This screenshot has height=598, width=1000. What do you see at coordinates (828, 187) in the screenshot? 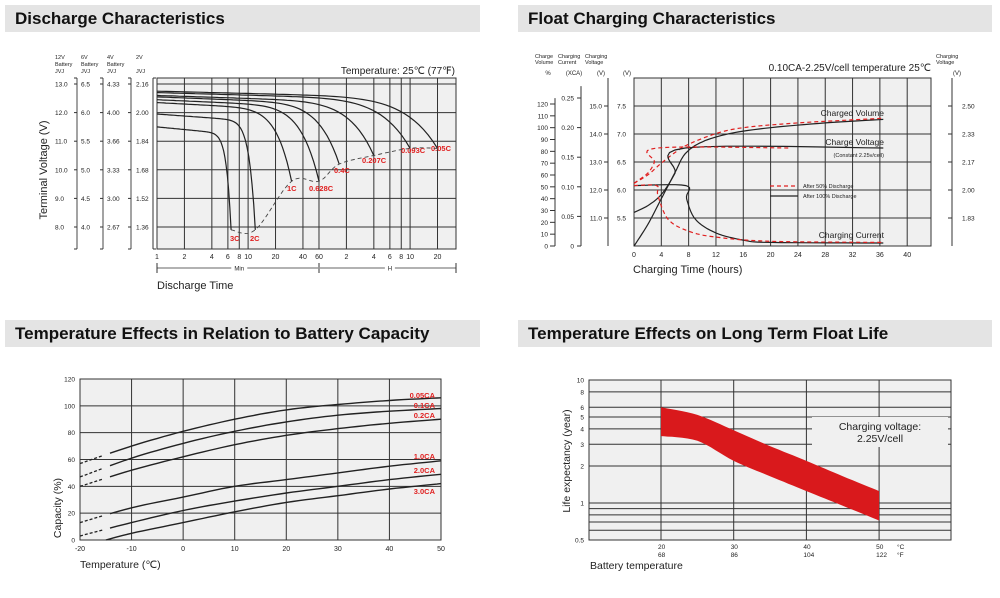
I see `legend-label: After 50% Discharge` at bounding box center [828, 187].